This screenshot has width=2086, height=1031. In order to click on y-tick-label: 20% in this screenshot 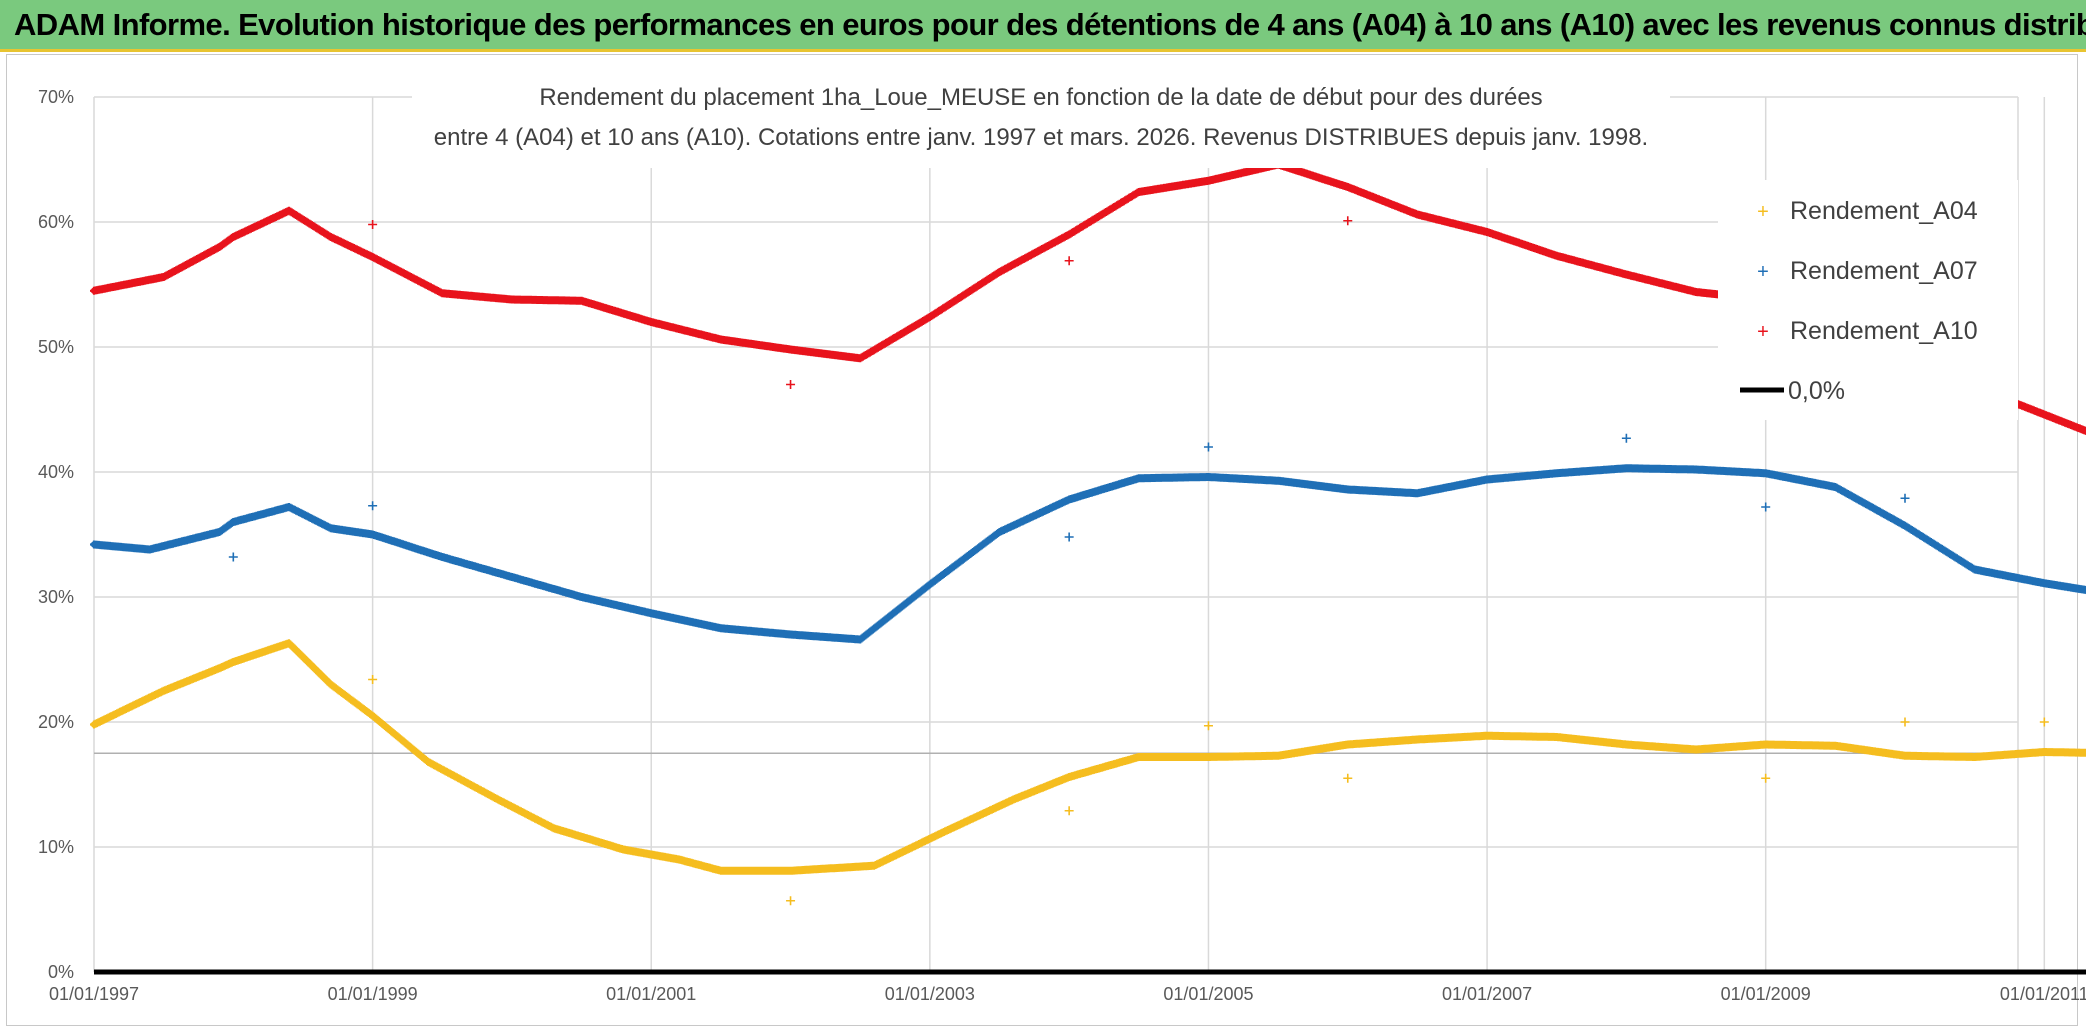, I will do `click(56, 722)`.